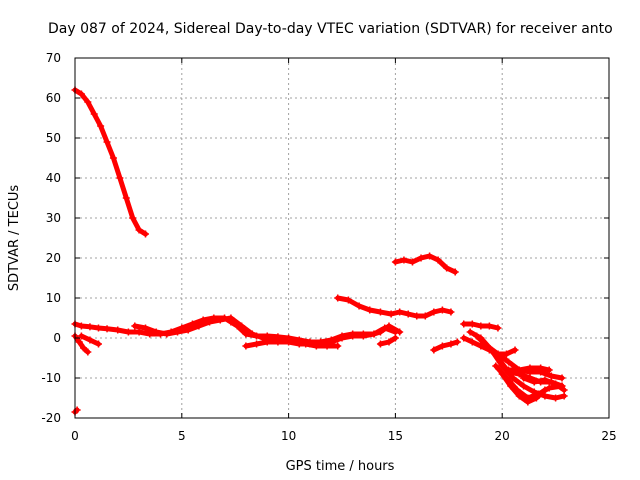  I want to click on series-pass-i, so click(387, 341).